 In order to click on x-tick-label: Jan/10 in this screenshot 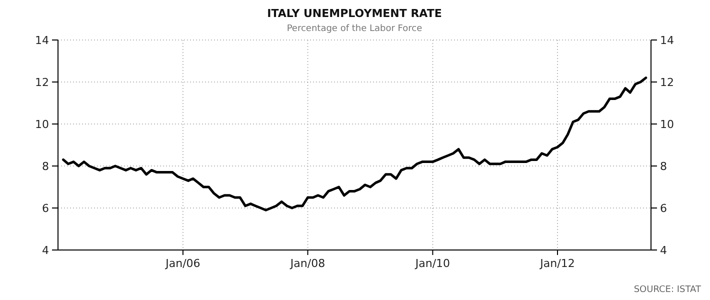, I will do `click(432, 263)`.